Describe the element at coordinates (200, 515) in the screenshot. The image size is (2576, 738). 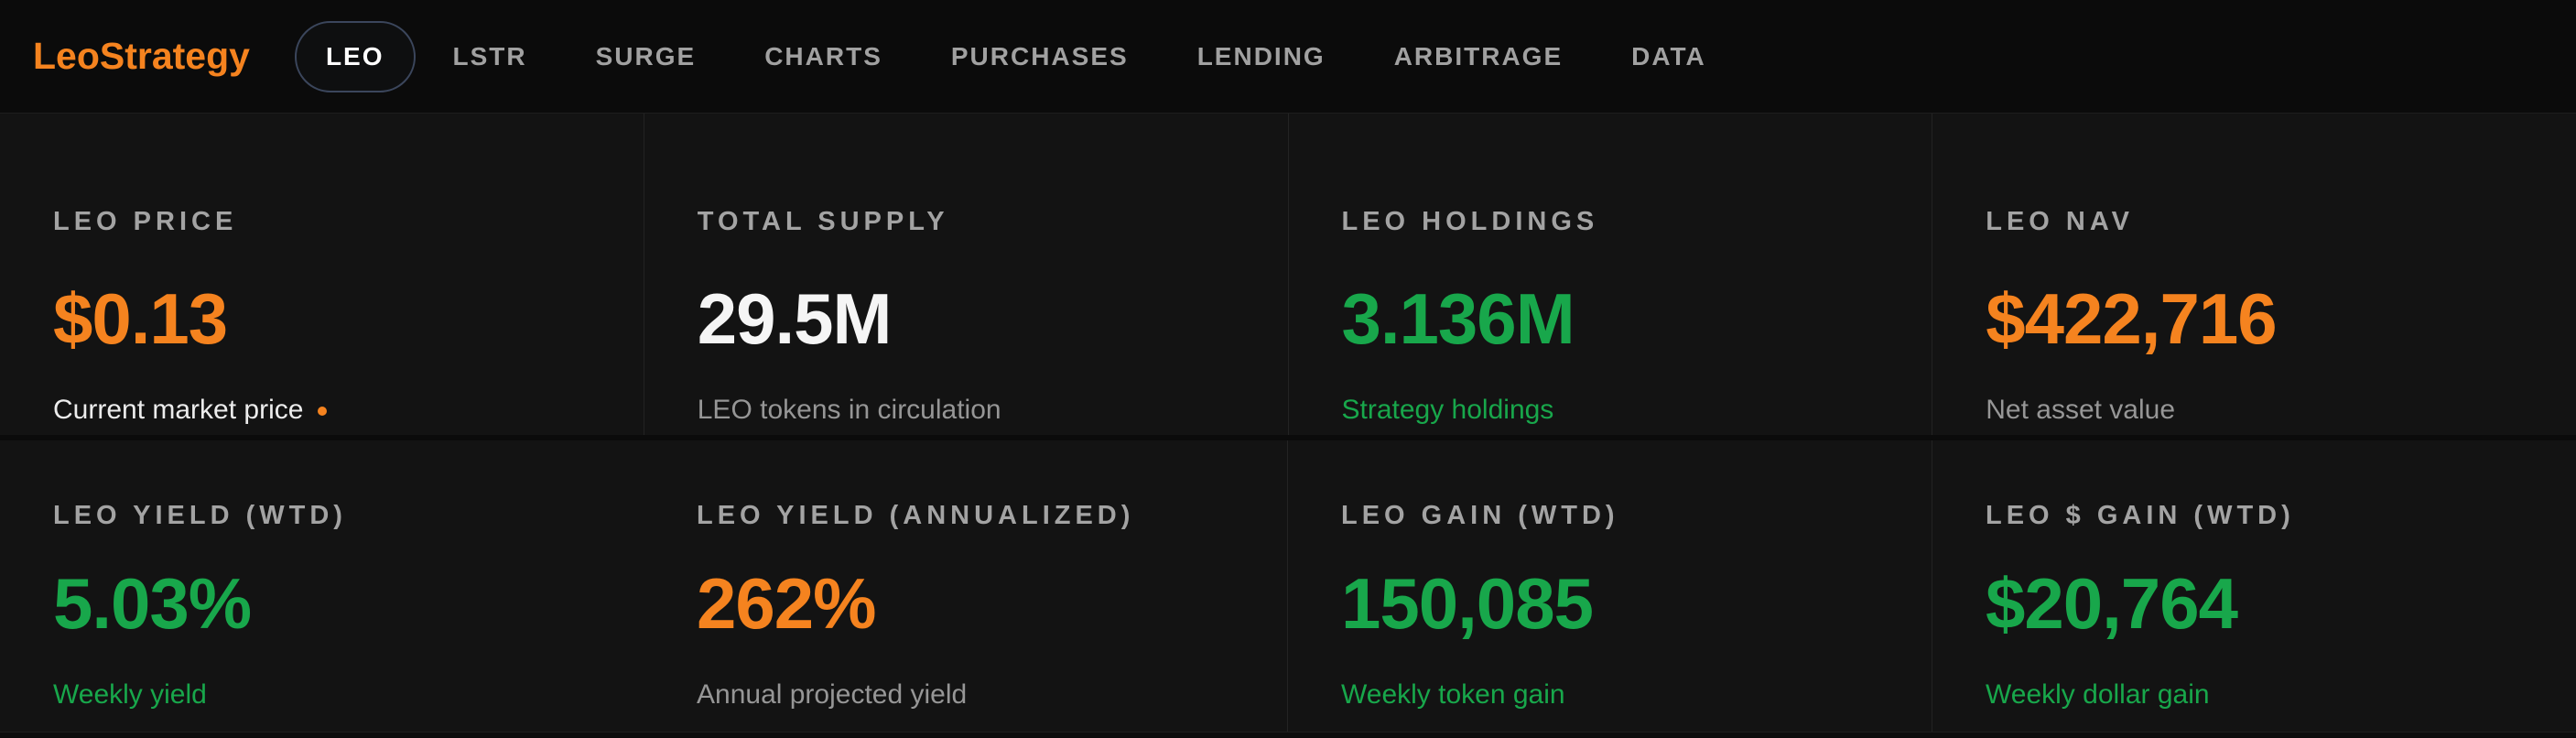
I see `stat-label: LEO YIELD (WTD)` at that location.